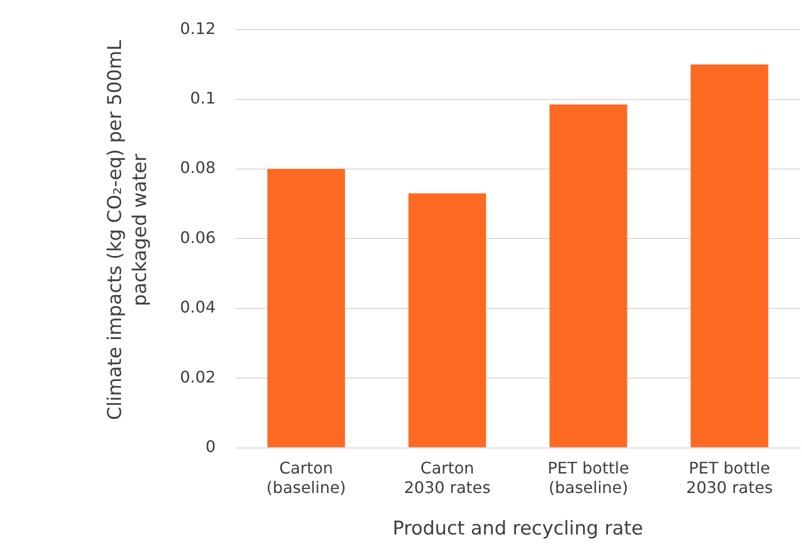 The height and width of the screenshot is (551, 802). Describe the element at coordinates (198, 28) in the screenshot. I see `y-tick-label: 0.12` at that location.